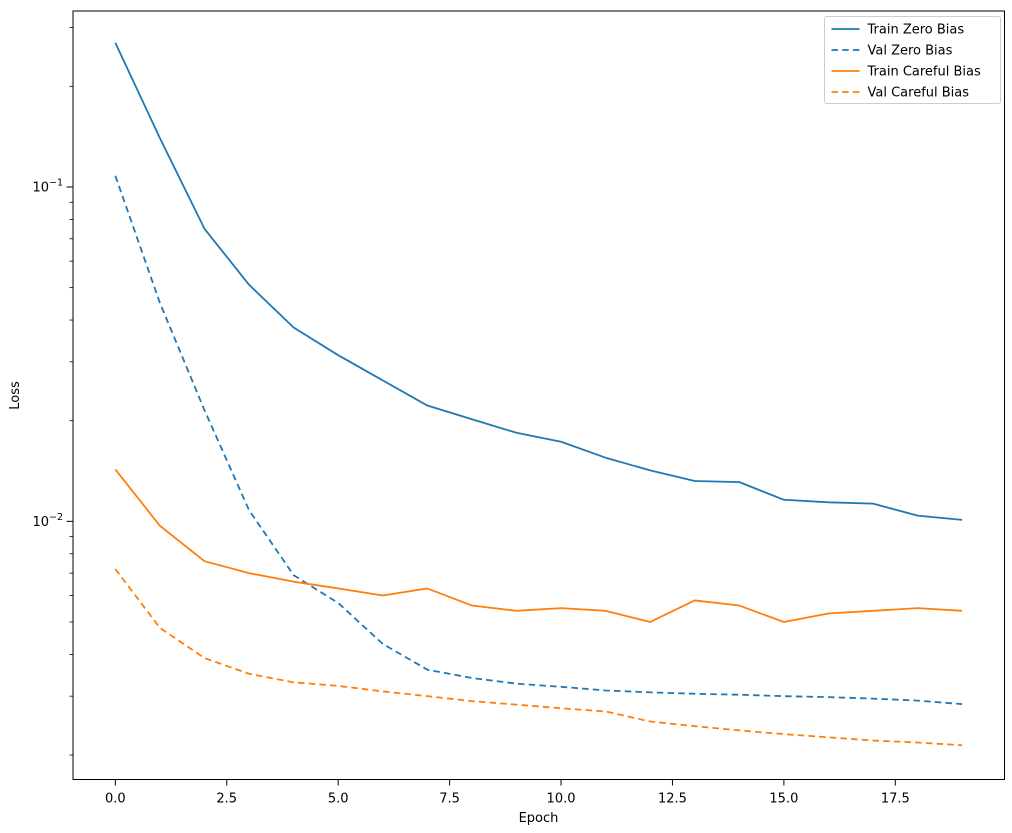 Image resolution: width=1012 pixels, height=833 pixels. What do you see at coordinates (916, 30) in the screenshot?
I see `legend-label-train-zero-bias: Train Zero Bias` at bounding box center [916, 30].